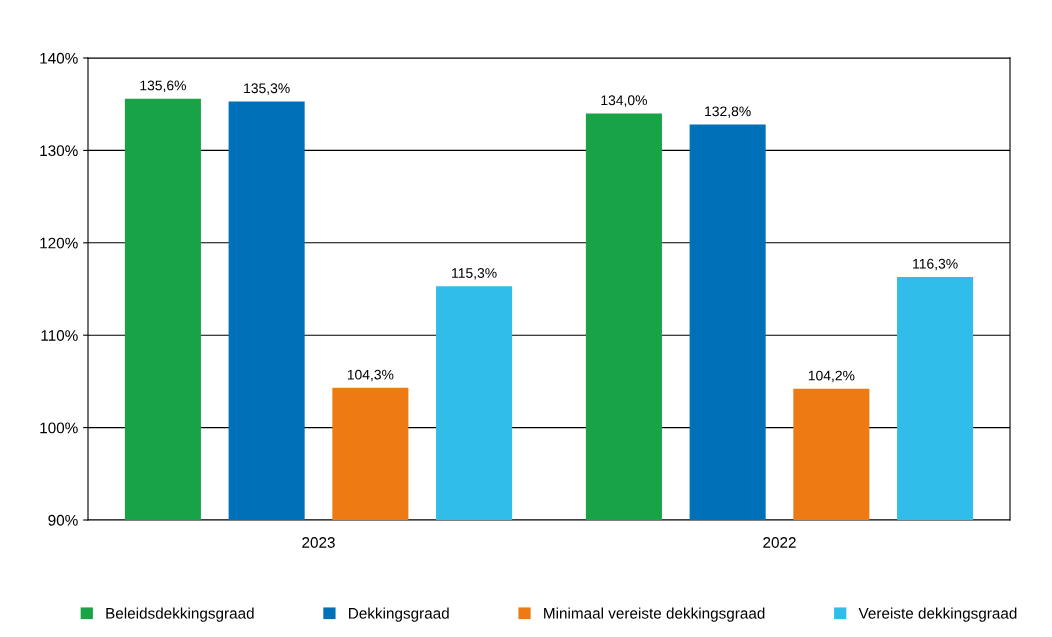 The width and height of the screenshot is (1052, 637). What do you see at coordinates (624, 101) in the screenshot?
I see `data-label: 134,0%` at bounding box center [624, 101].